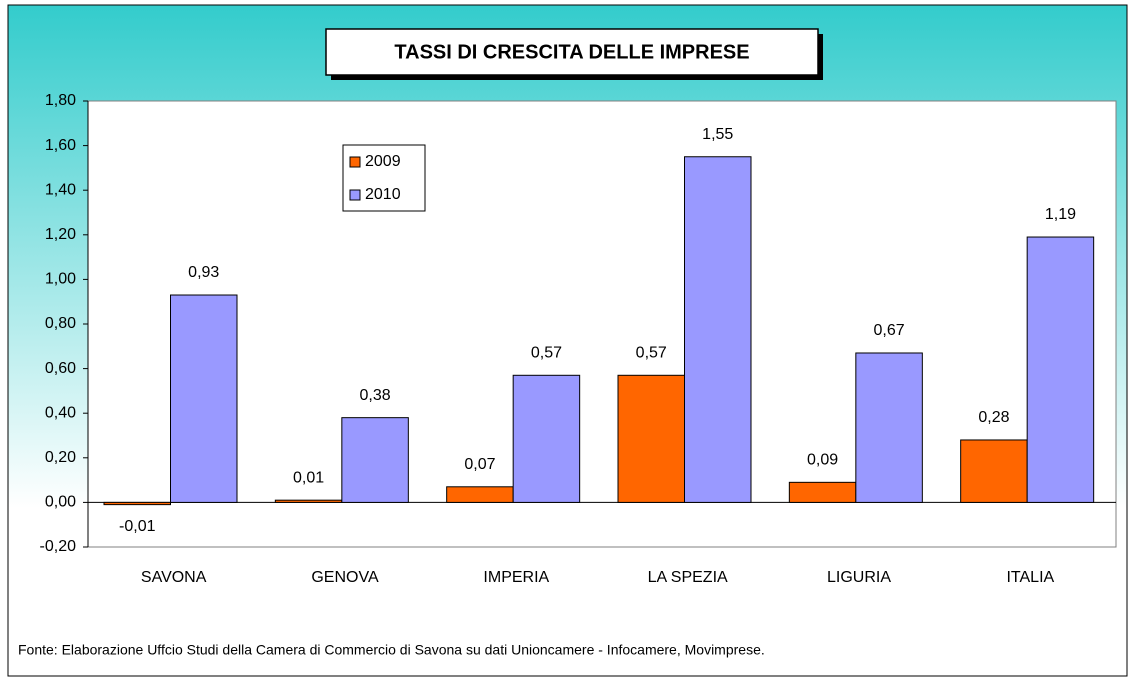 The height and width of the screenshot is (677, 1128). Describe the element at coordinates (60, 100) in the screenshot. I see `y-tick-label: 1,80` at that location.